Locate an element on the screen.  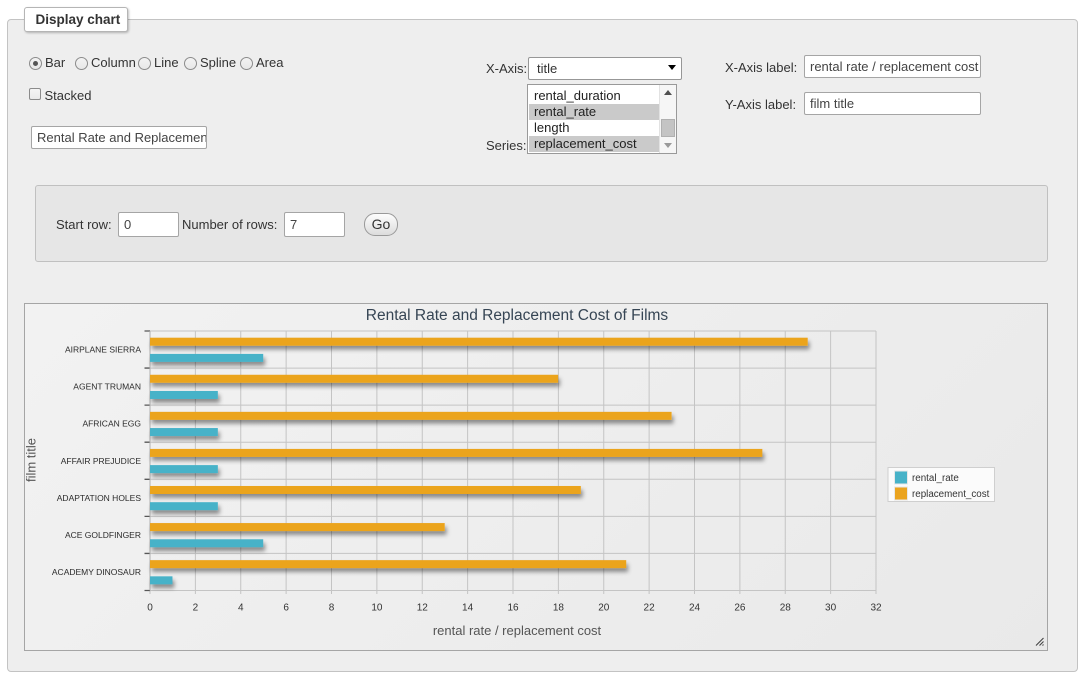
svg-text: ACADEMY DINOSAUR is located at coordinates (96, 572).